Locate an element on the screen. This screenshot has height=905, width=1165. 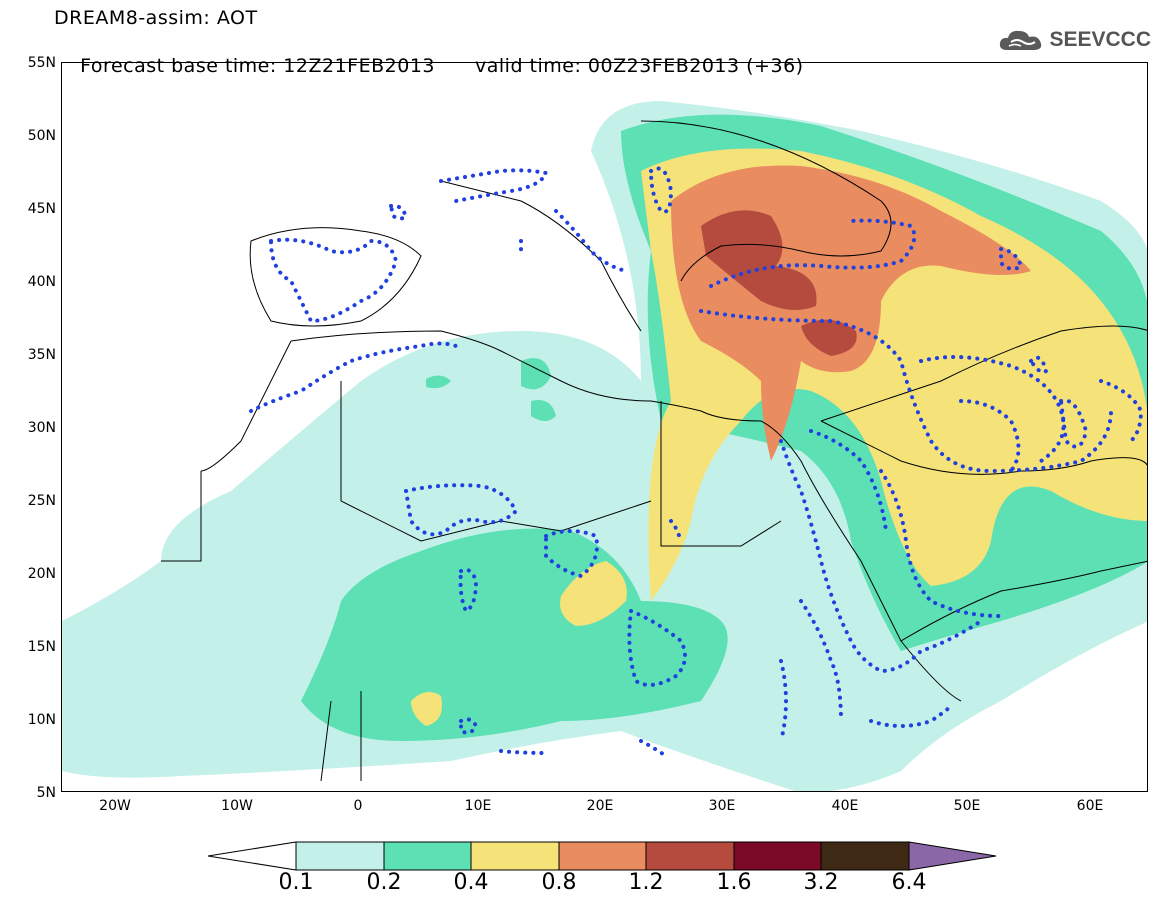
colorbar is located at coordinates (602, 856).